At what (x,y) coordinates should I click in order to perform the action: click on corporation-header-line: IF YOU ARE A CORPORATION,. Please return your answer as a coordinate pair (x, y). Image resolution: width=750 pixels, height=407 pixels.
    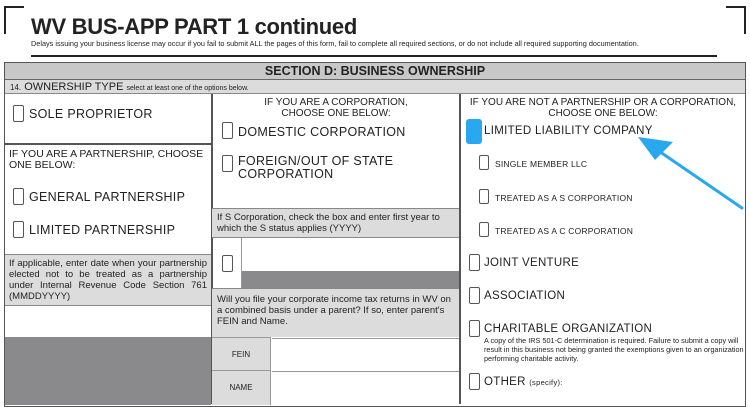
    Looking at the image, I should click on (336, 102).